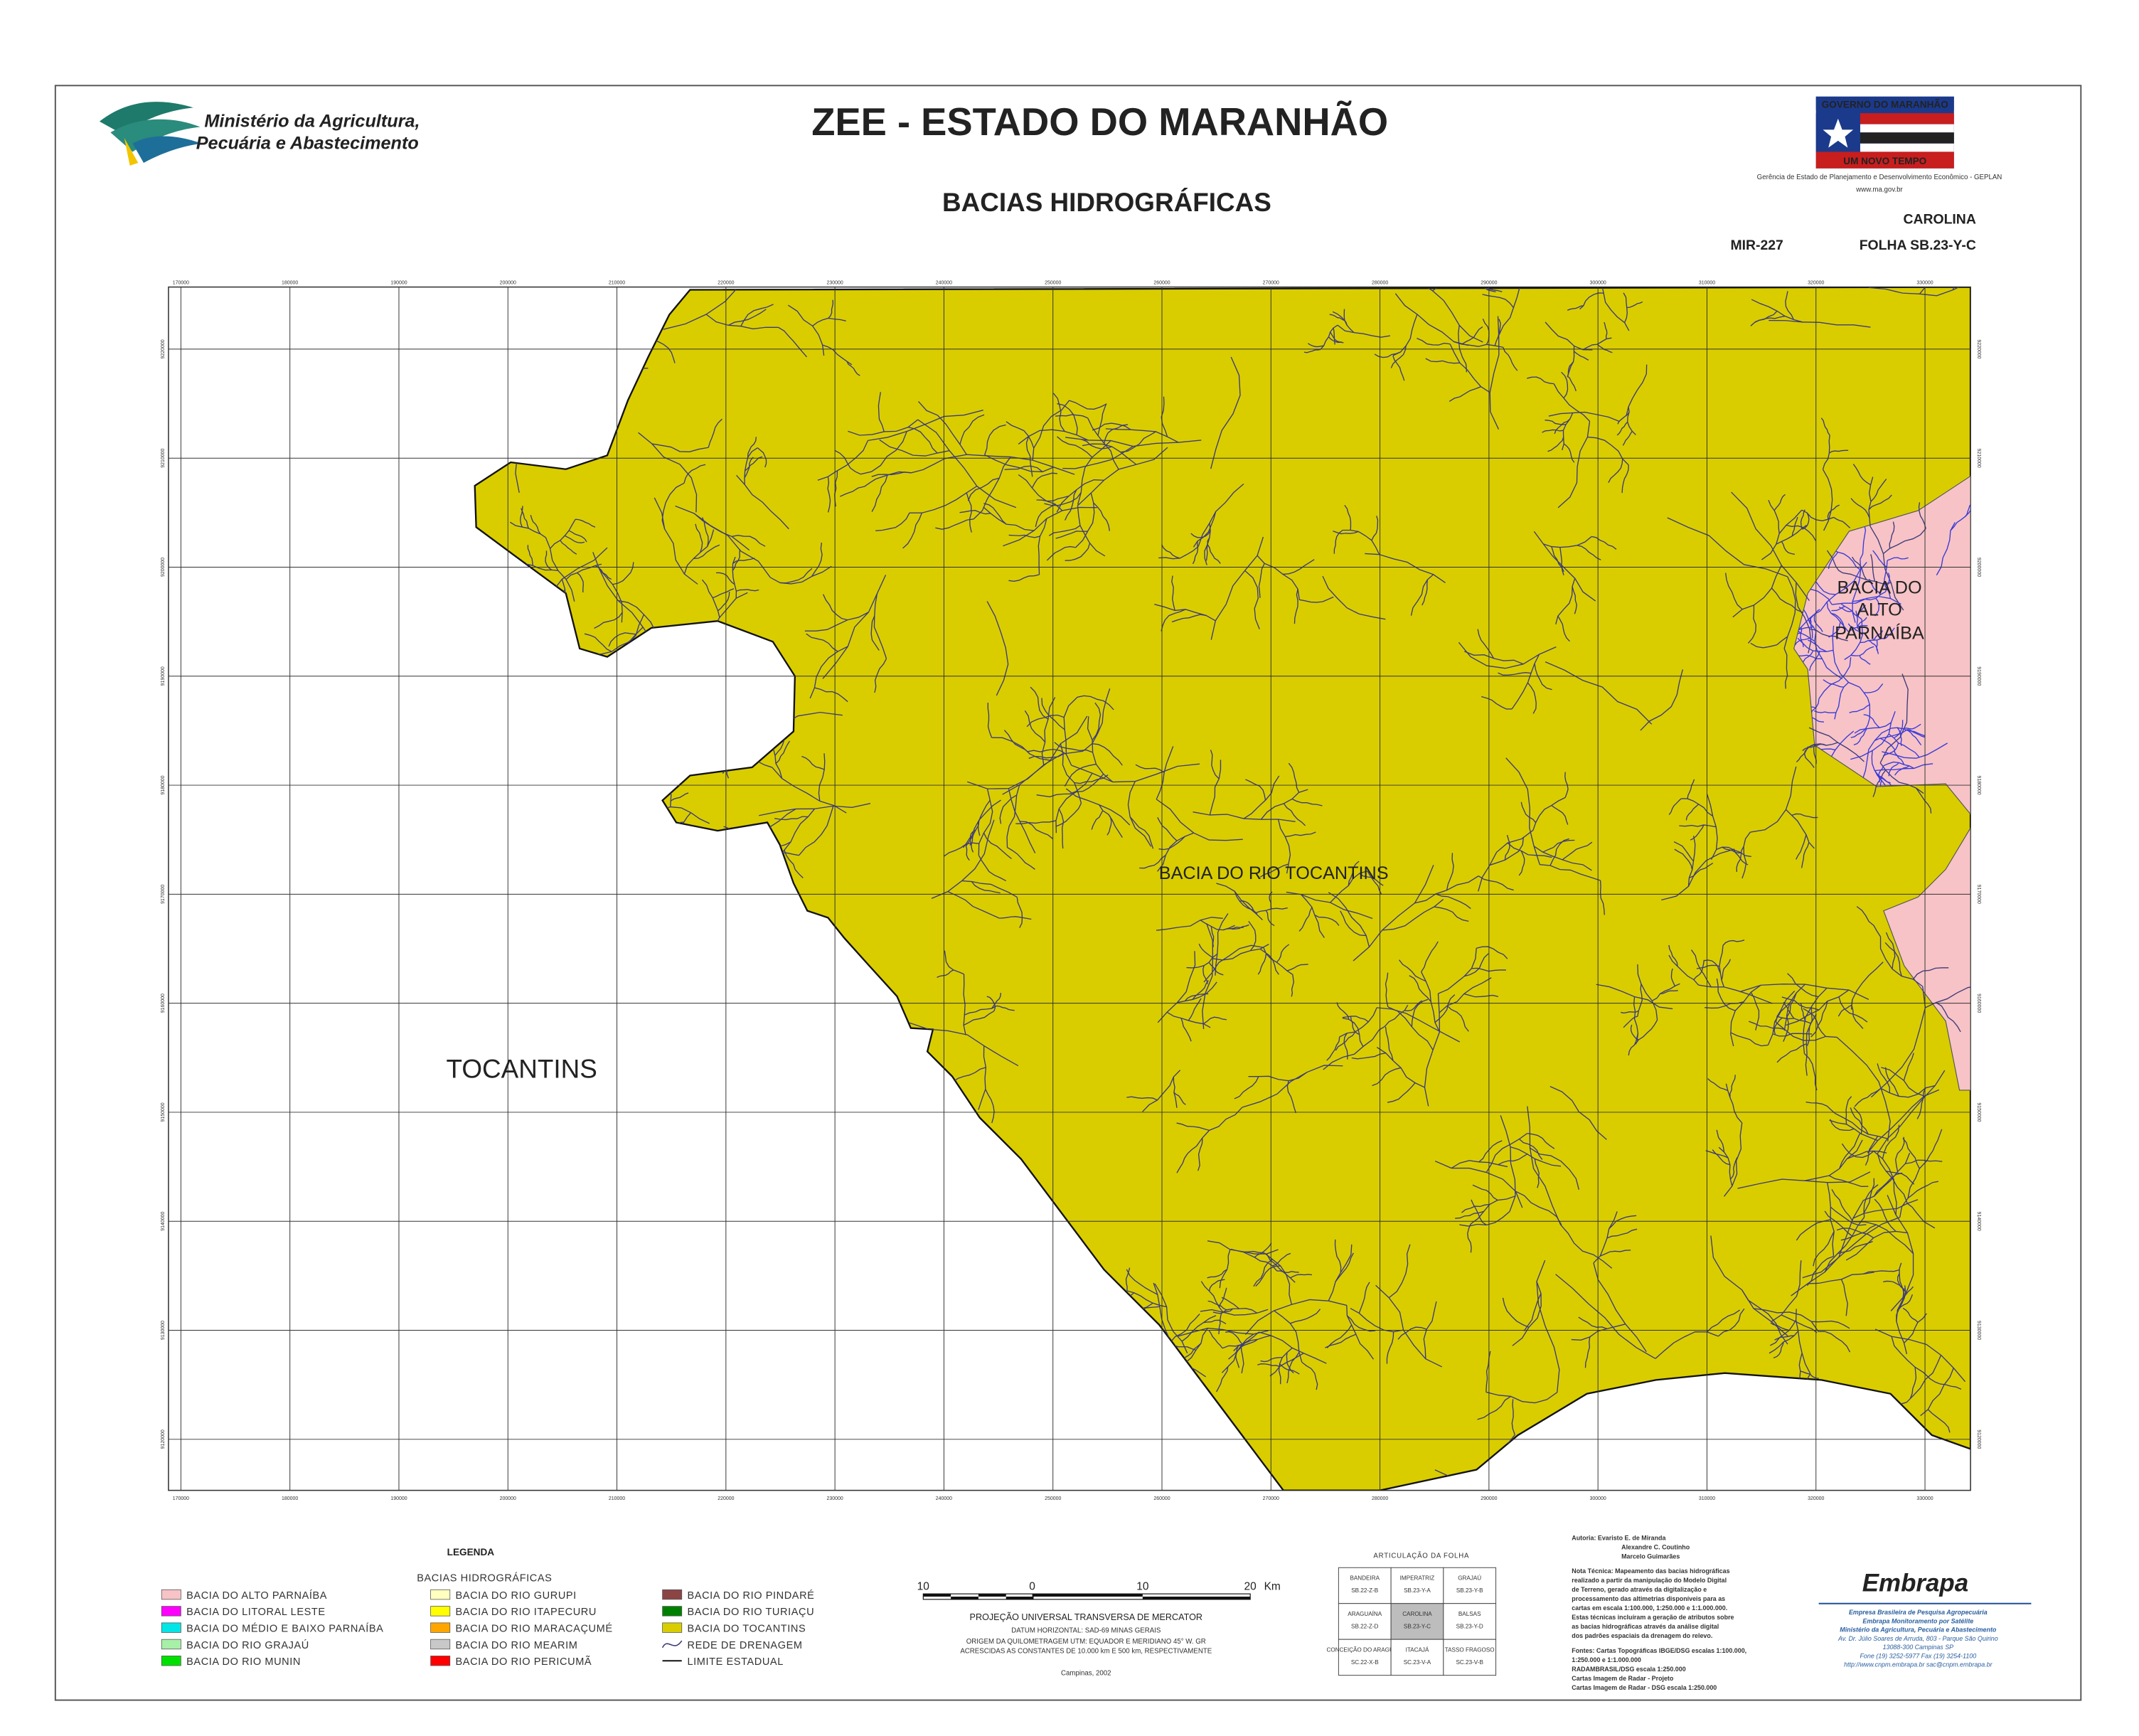 Image resolution: width=2139 pixels, height=1736 pixels. I want to click on cell-code: SC.22-X-B, so click(1365, 1663).